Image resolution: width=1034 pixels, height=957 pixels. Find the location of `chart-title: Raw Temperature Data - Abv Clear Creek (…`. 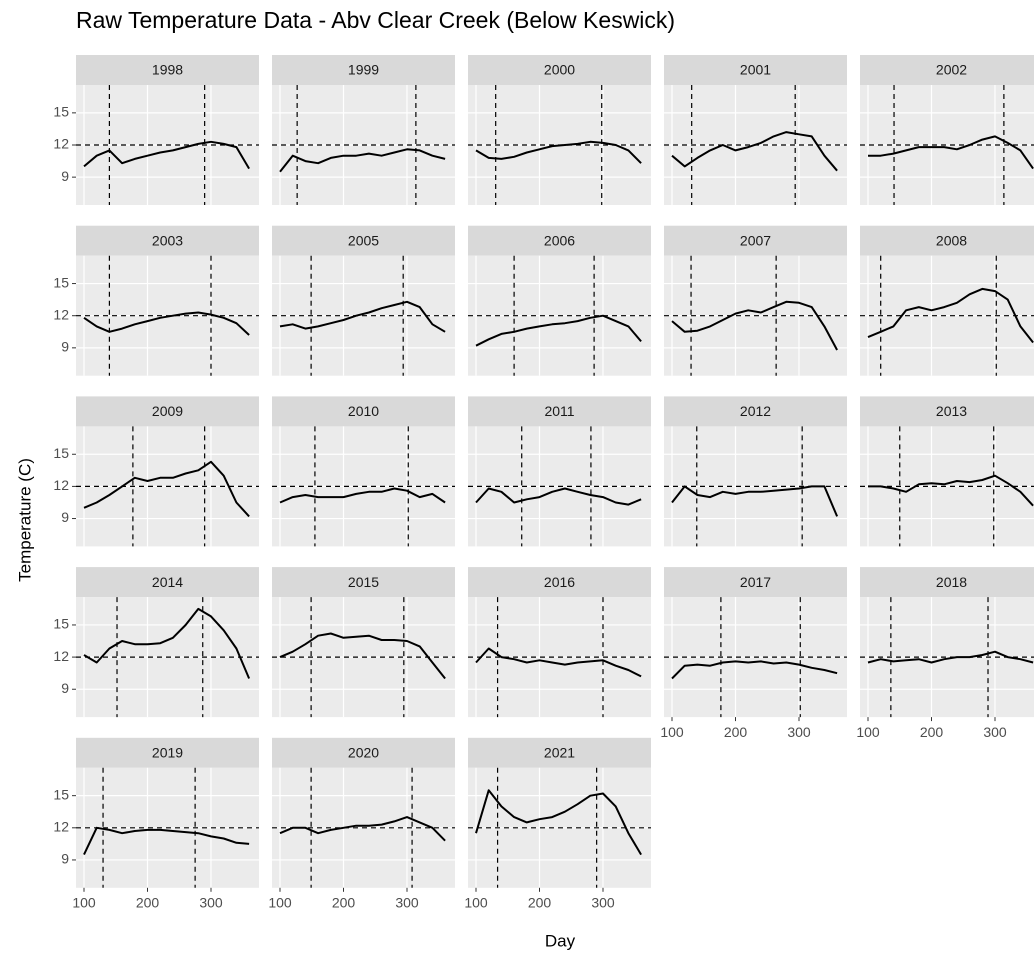

chart-title: Raw Temperature Data - Abv Clear Creek (… is located at coordinates (375, 20).